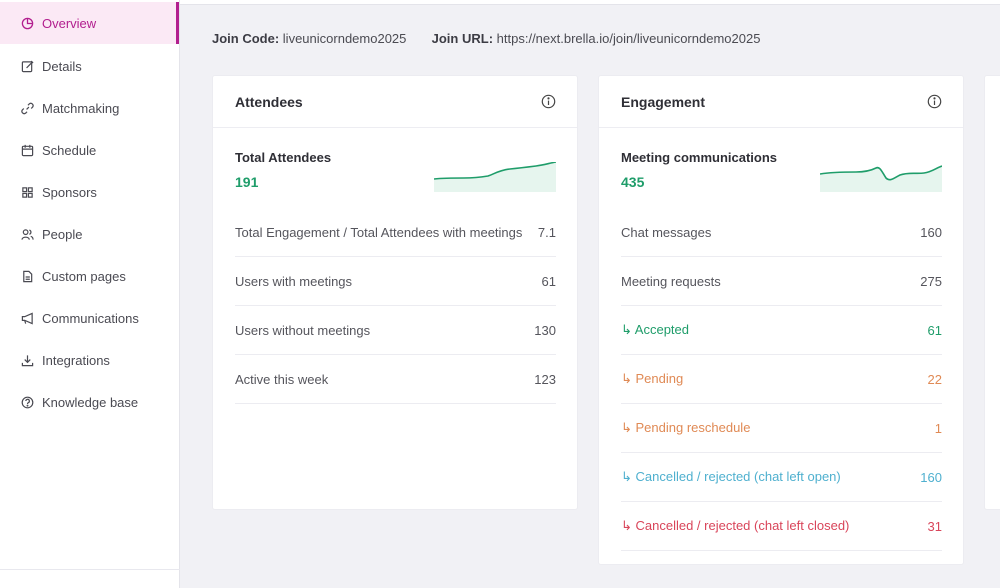 The height and width of the screenshot is (588, 1000). What do you see at coordinates (76, 360) in the screenshot?
I see `sidebar-item-label: Integrations` at bounding box center [76, 360].